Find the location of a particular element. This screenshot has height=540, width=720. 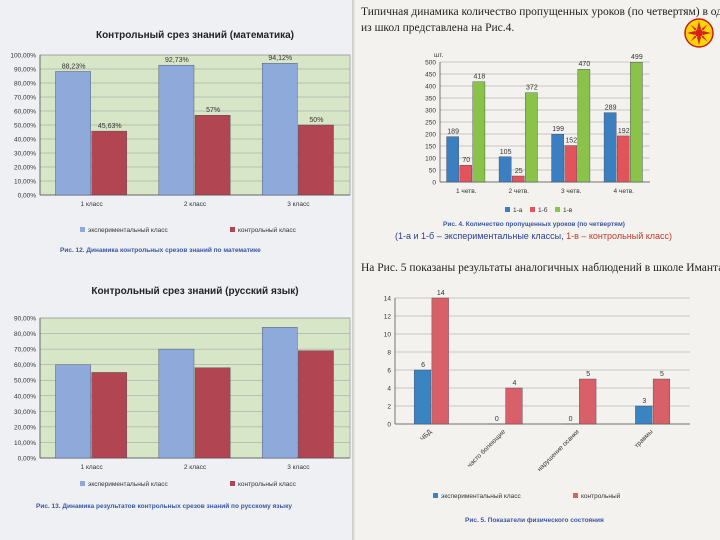

absences-data-label: 470 is located at coordinates (585, 64).